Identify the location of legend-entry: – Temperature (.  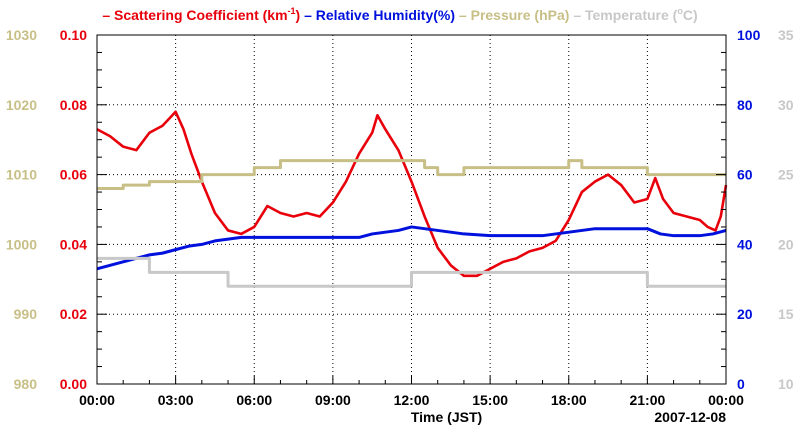
(623, 15).